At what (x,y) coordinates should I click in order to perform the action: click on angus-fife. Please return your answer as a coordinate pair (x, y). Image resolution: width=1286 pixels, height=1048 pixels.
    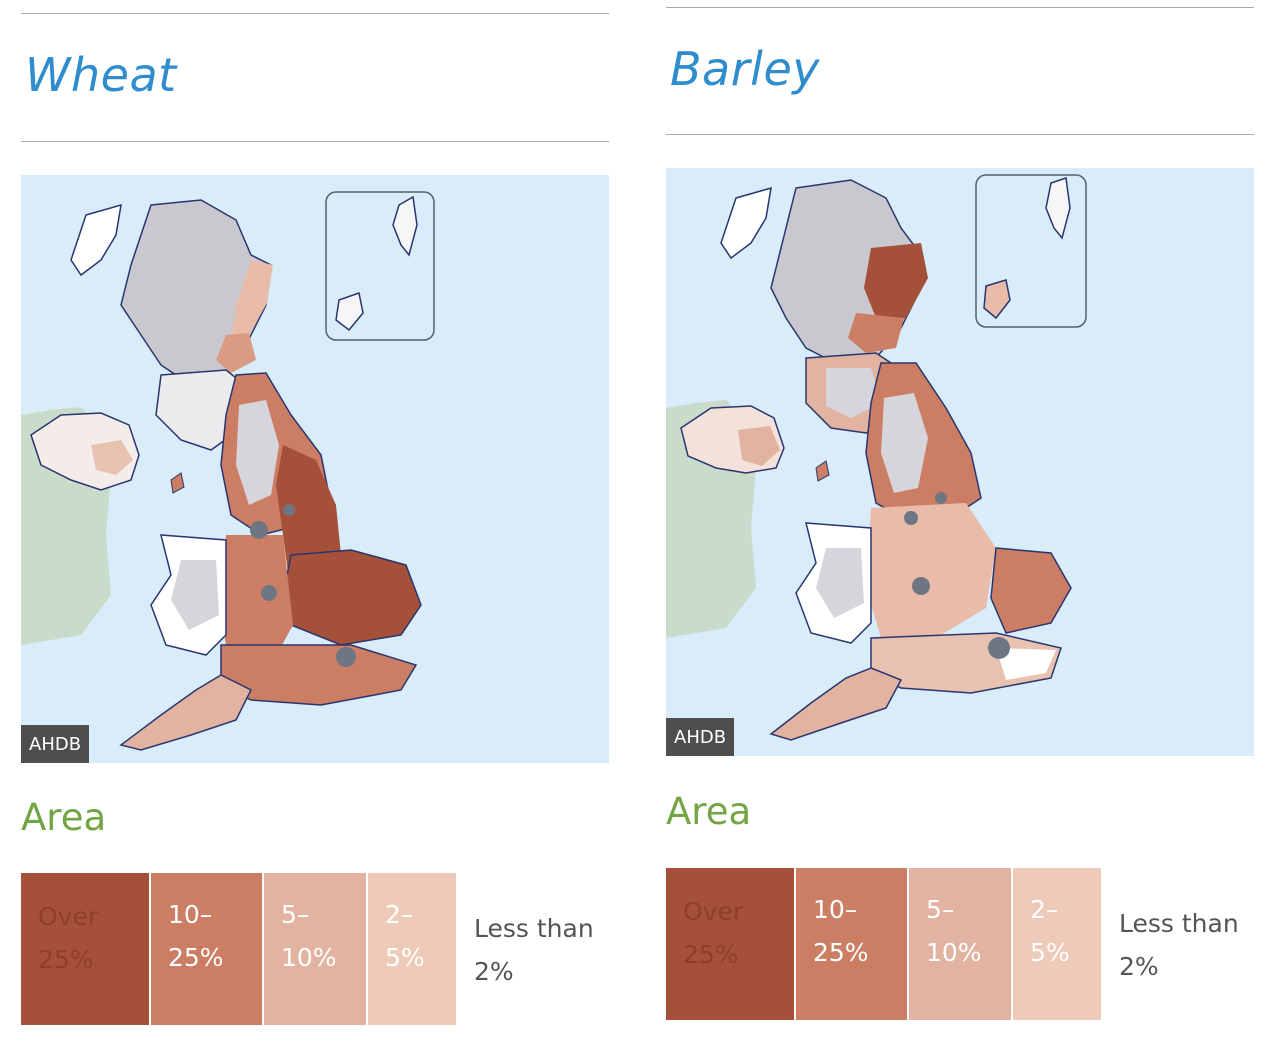
    Looking at the image, I should click on (876, 333).